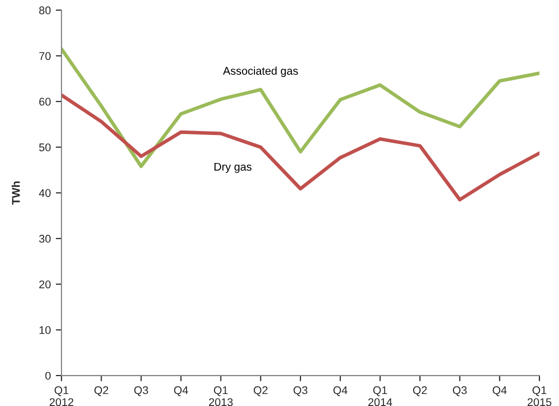  I want to click on x-tick-label: Q1 2012, so click(62, 396).